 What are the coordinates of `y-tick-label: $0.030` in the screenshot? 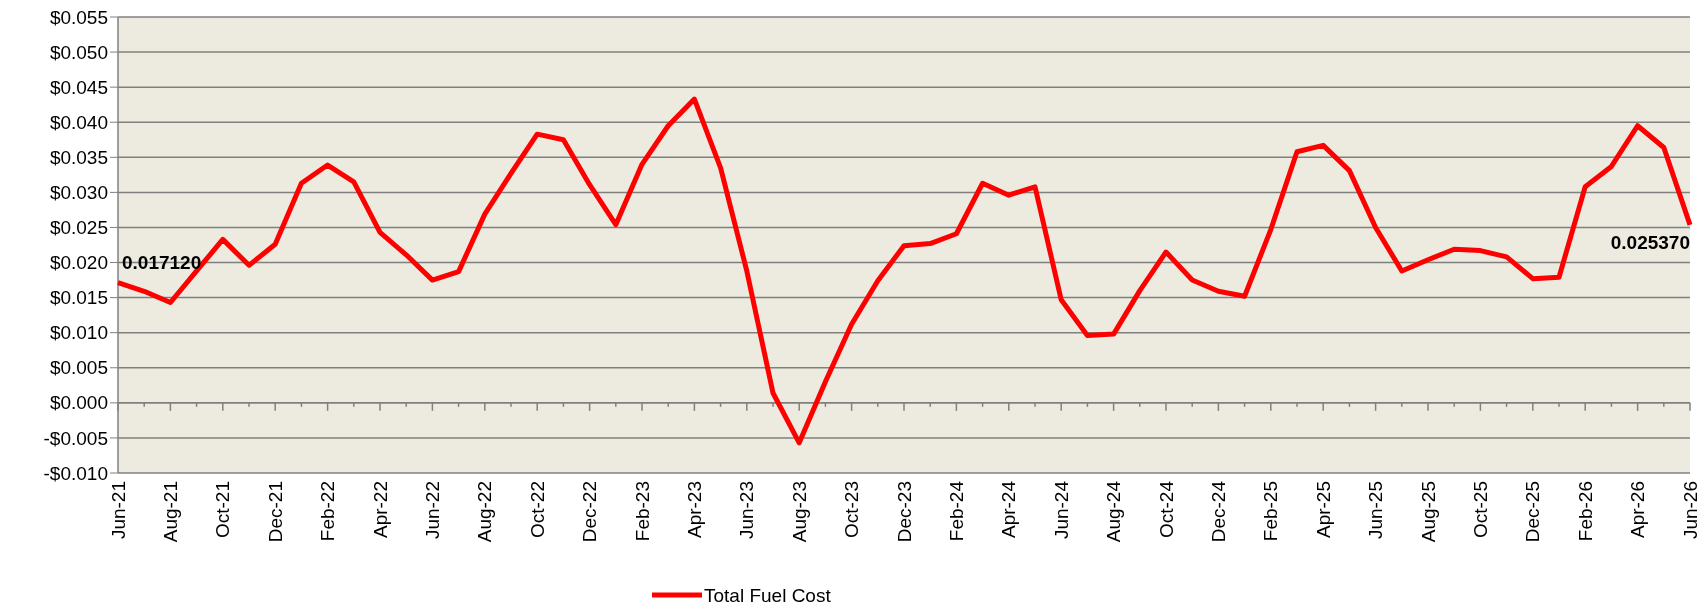 It's located at (78, 193).